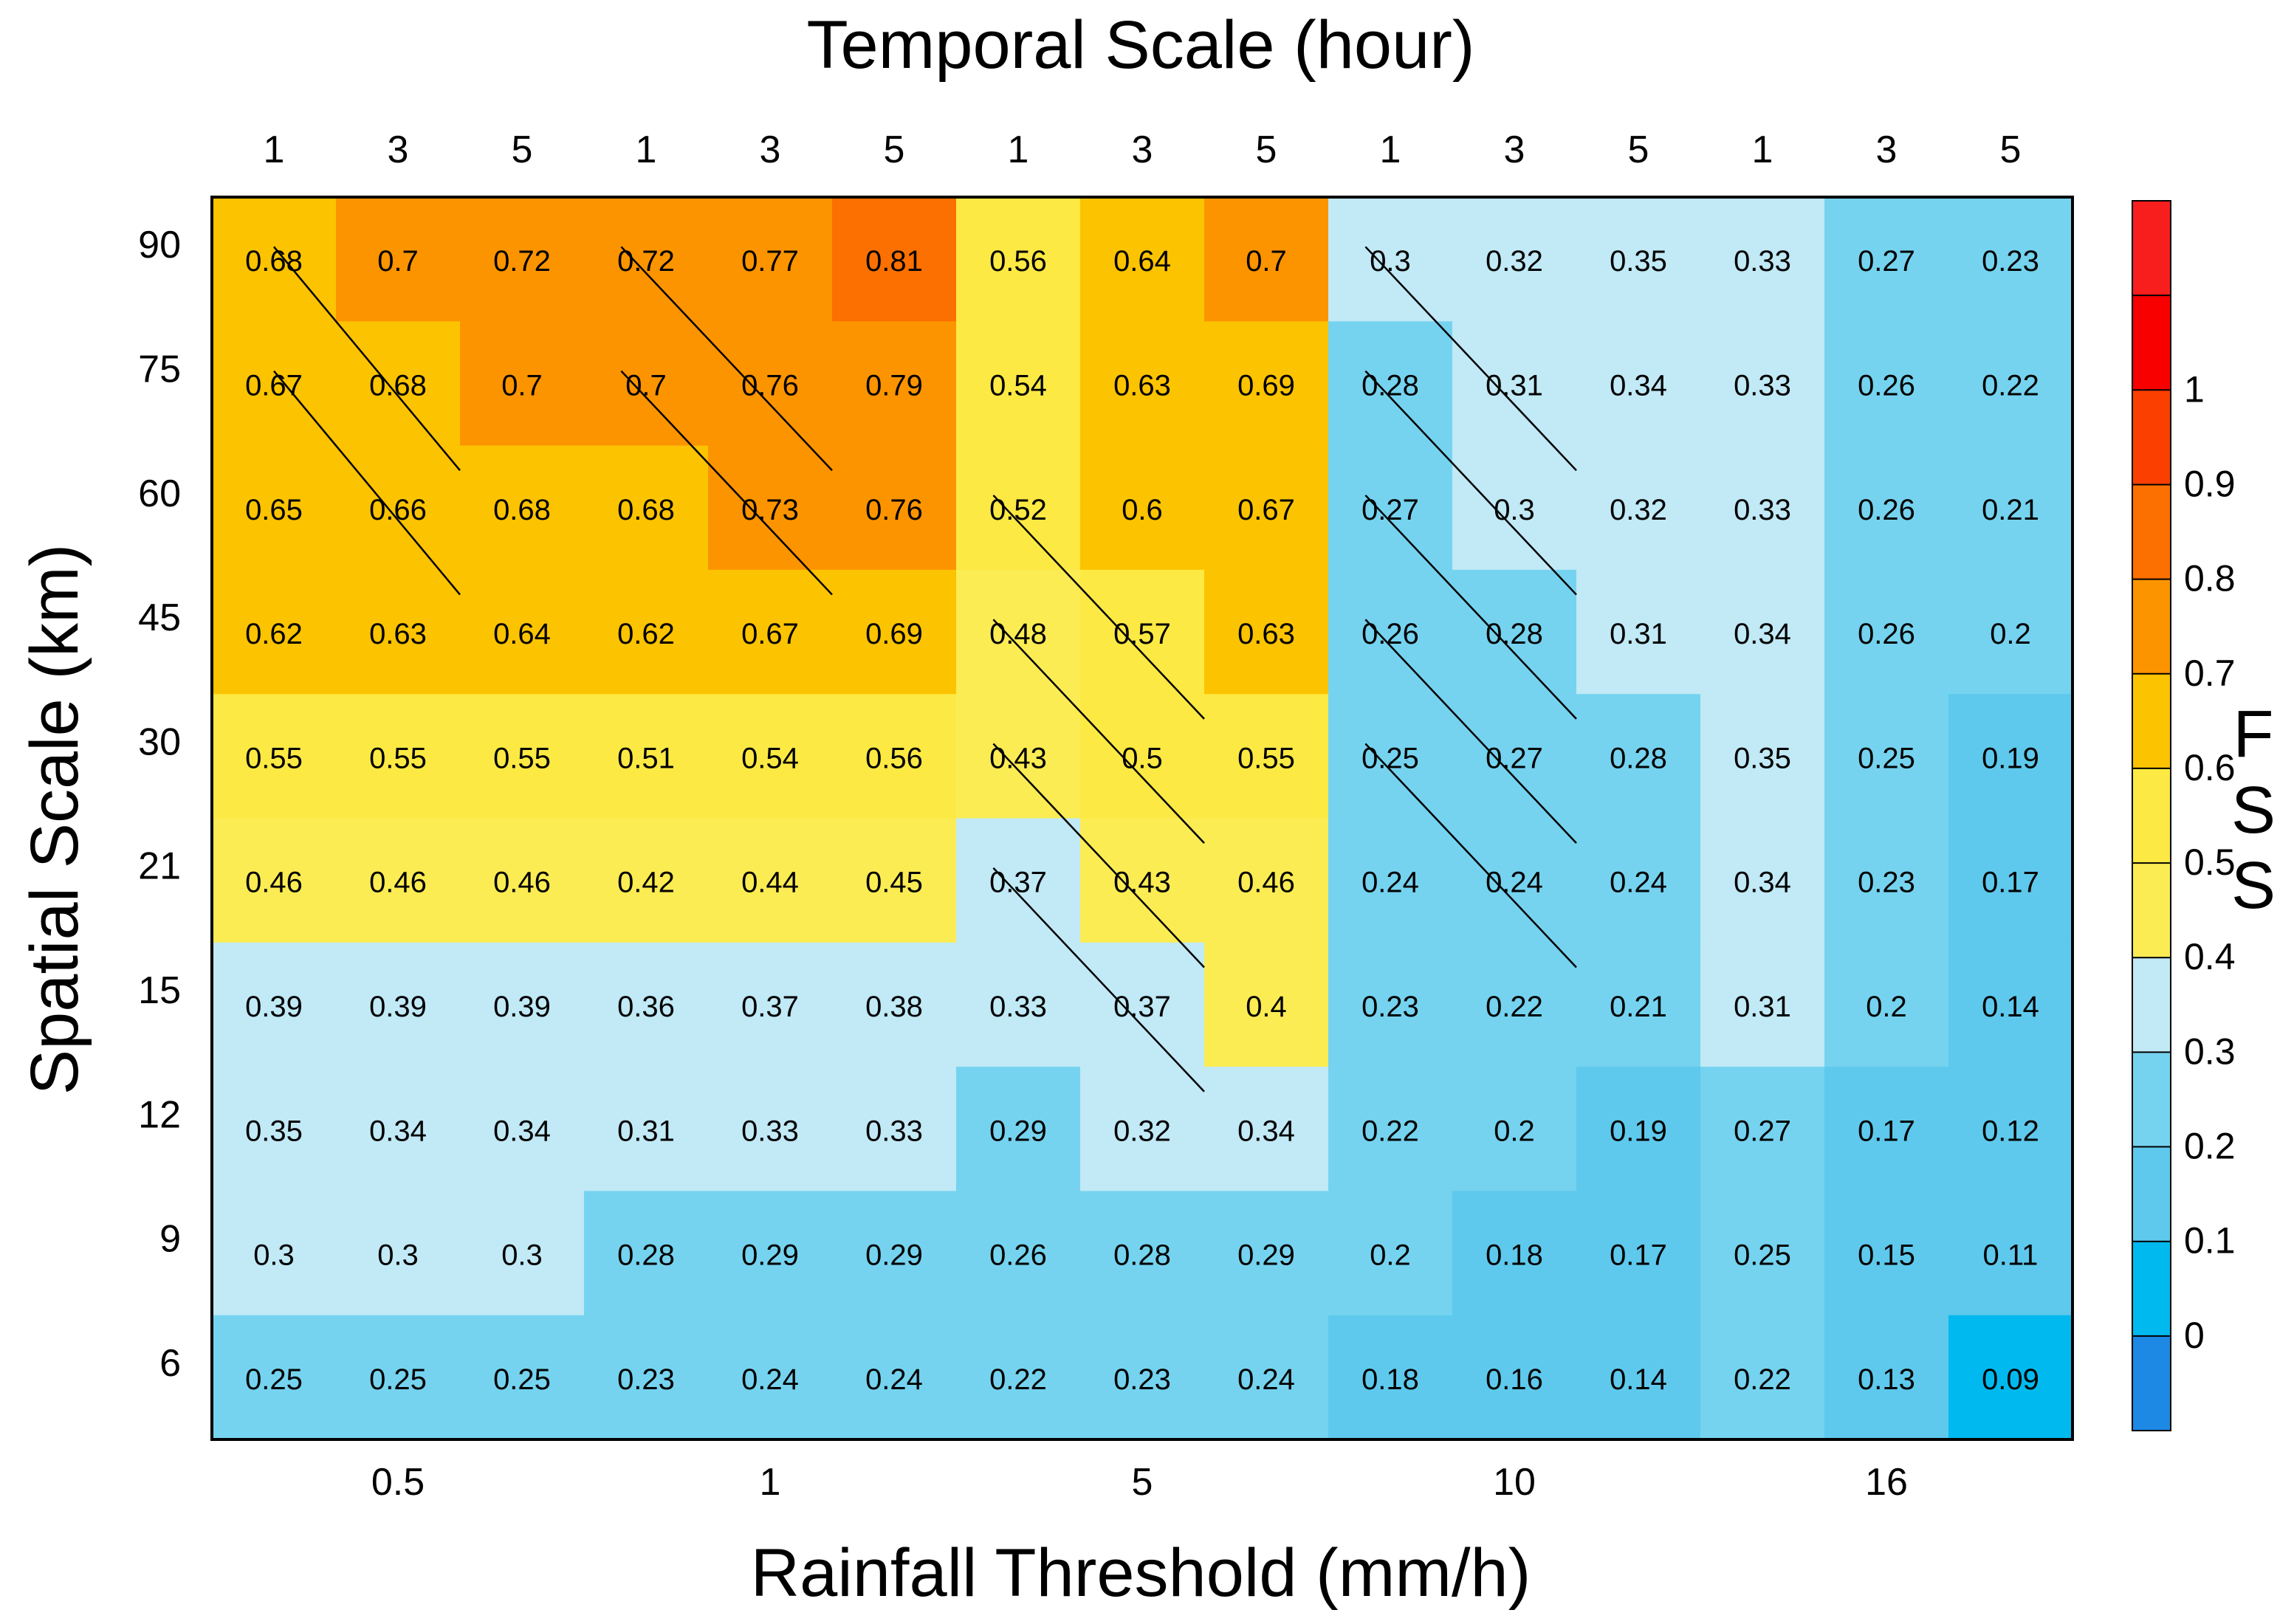  What do you see at coordinates (1514, 385) in the screenshot?
I see `cell-value-label: 0.31` at bounding box center [1514, 385].